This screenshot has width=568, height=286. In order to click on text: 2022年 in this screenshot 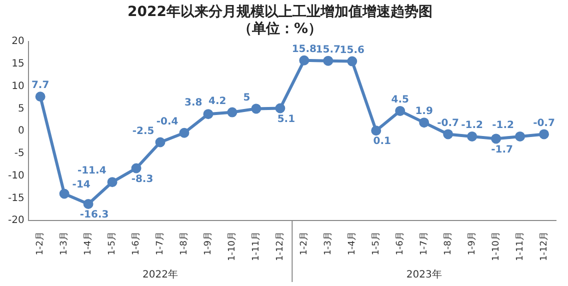, I will do `click(160, 274)`.